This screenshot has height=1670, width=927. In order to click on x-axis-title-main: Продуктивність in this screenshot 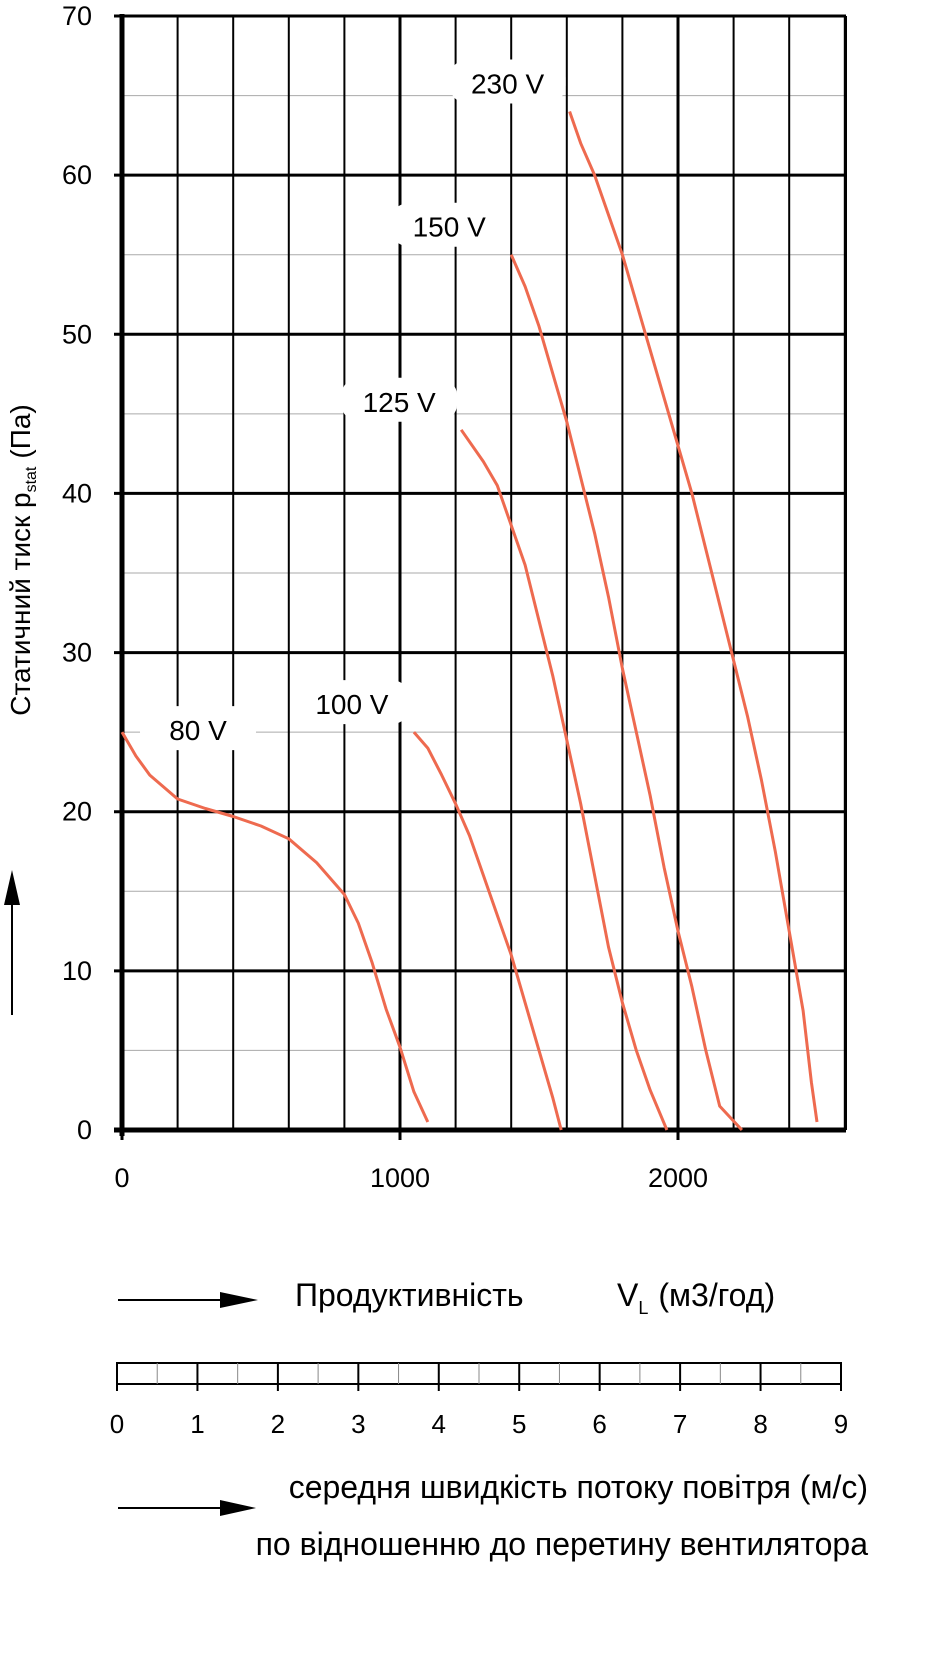, I will do `click(409, 1295)`.